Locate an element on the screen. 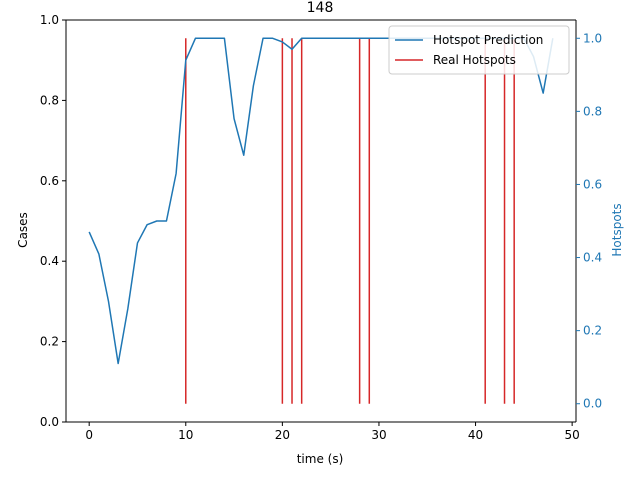 The height and width of the screenshot is (484, 640). y-left-tick-label: 0.0 is located at coordinates (49, 422).